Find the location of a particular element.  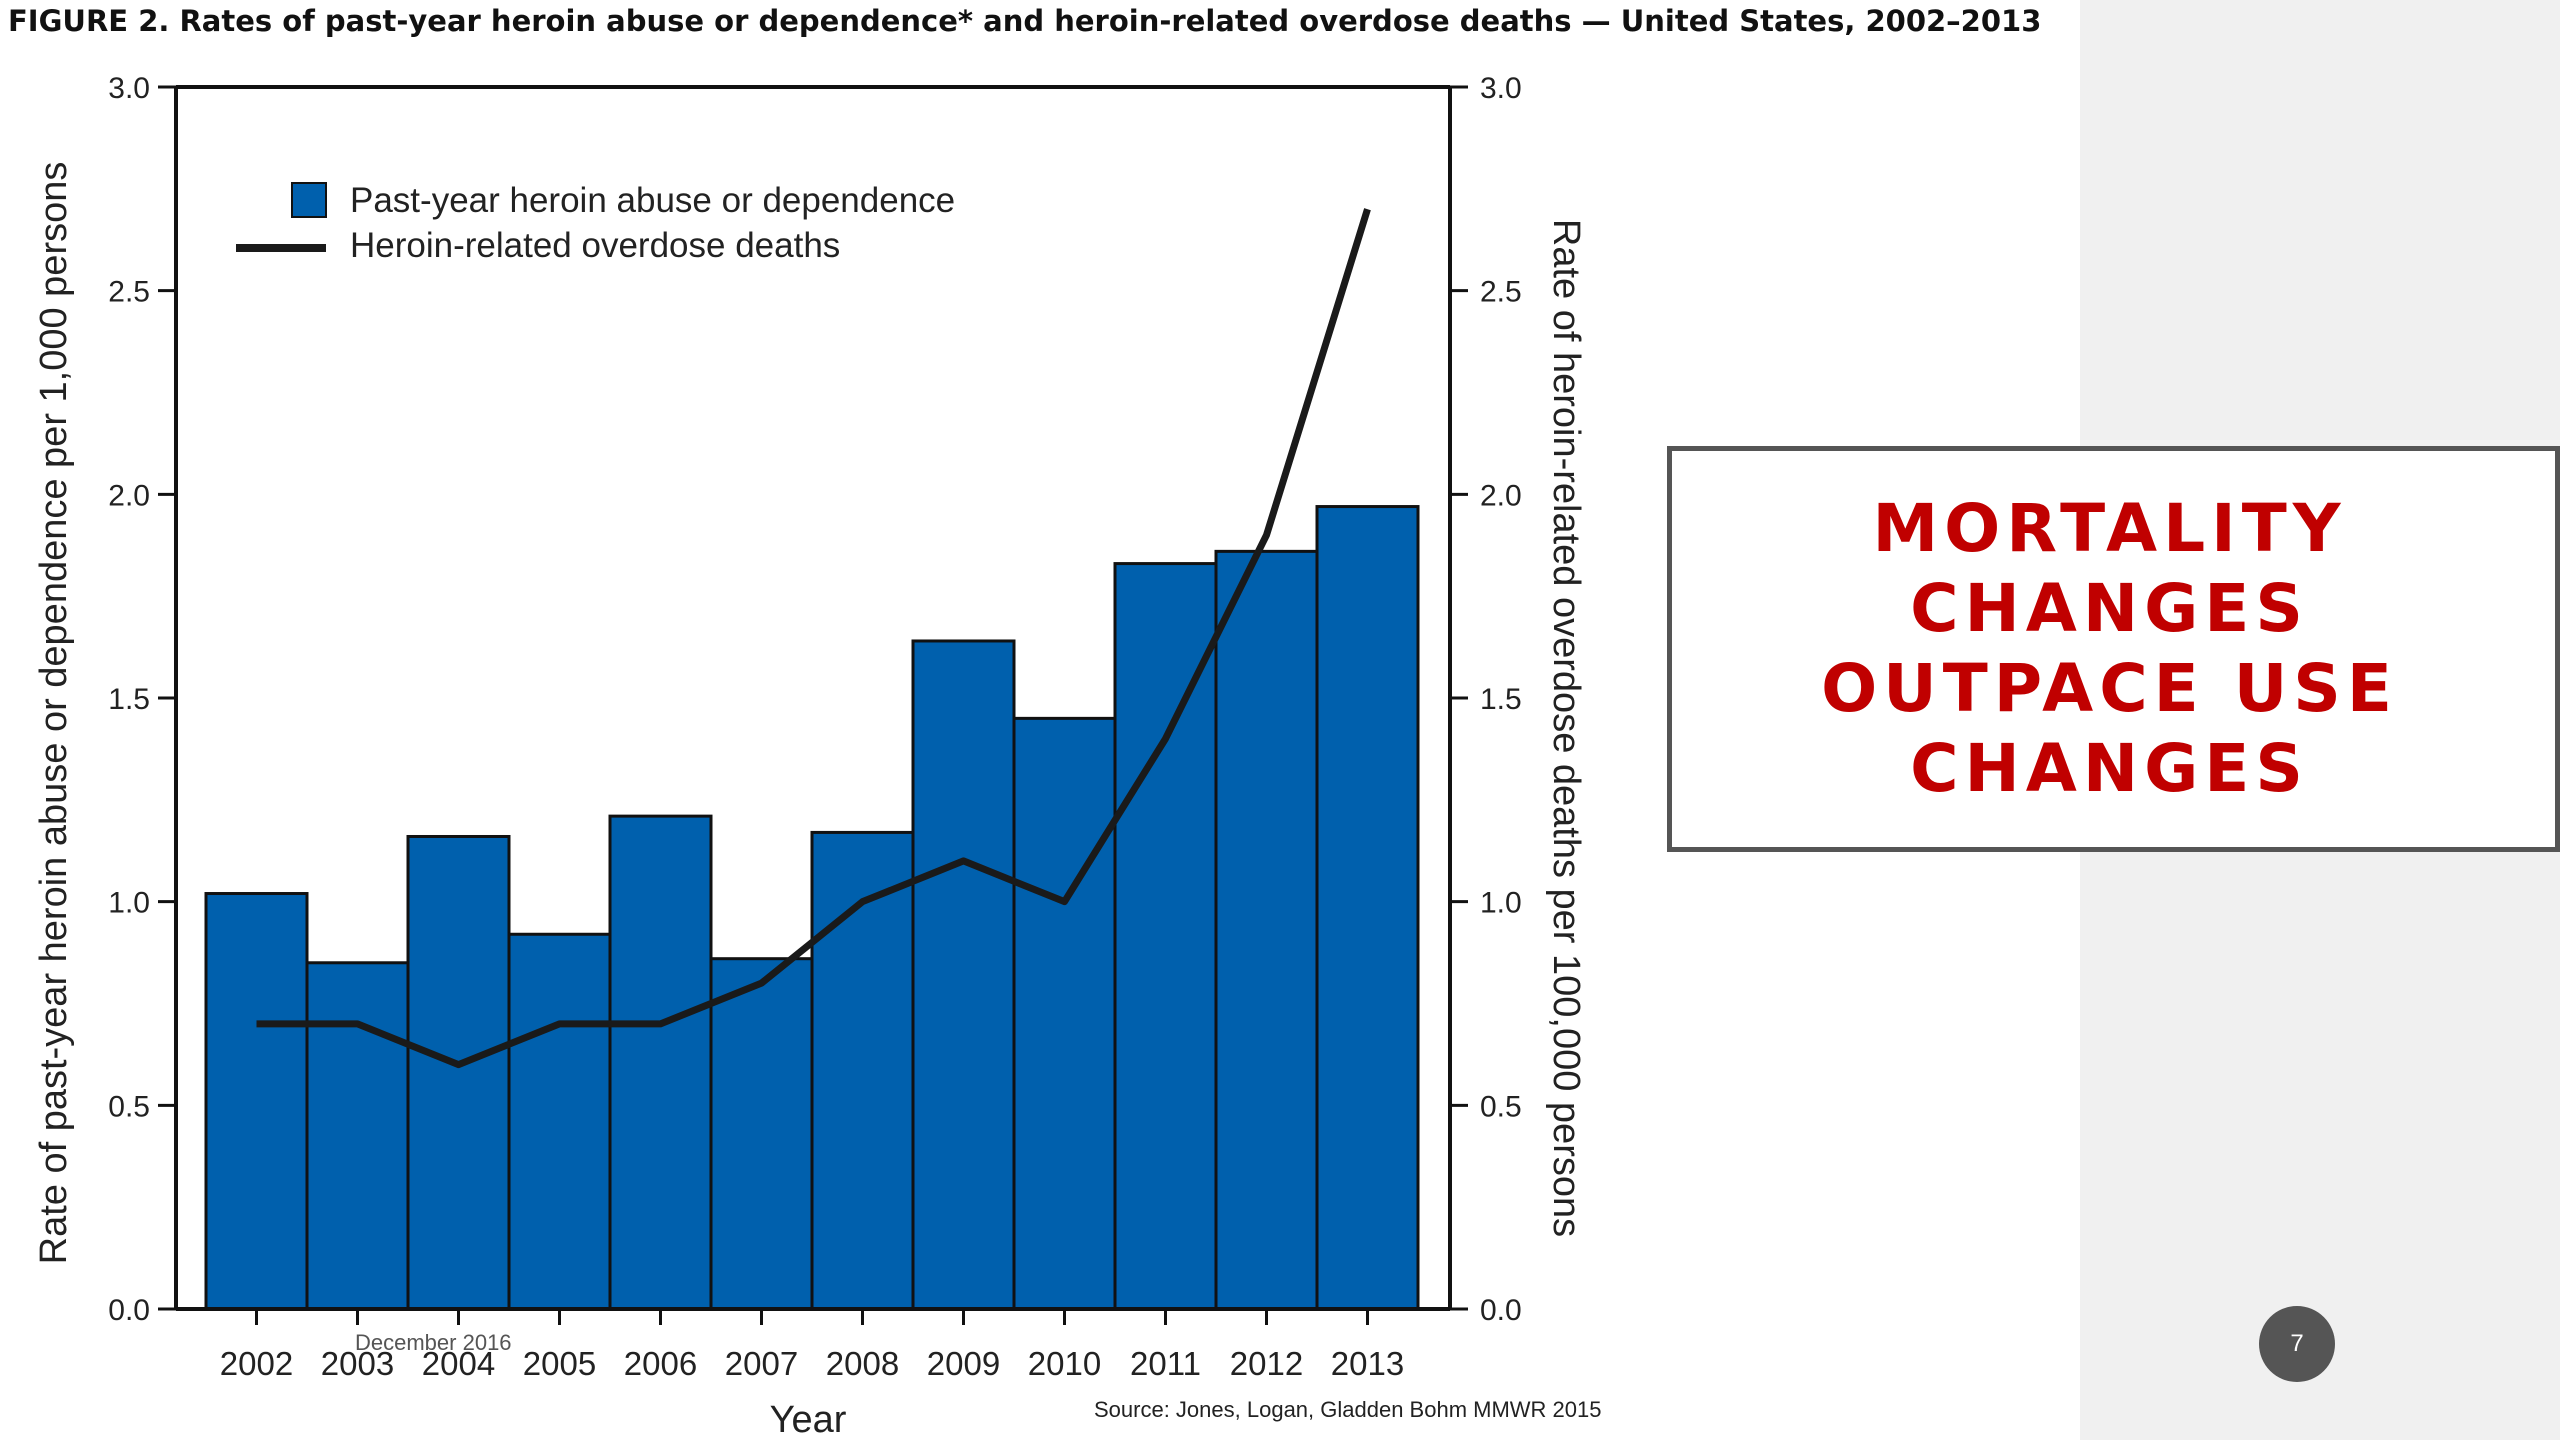

callout-text: MORTALITY CHANGES OUTPACE USE CHANGES is located at coordinates (2109, 648).